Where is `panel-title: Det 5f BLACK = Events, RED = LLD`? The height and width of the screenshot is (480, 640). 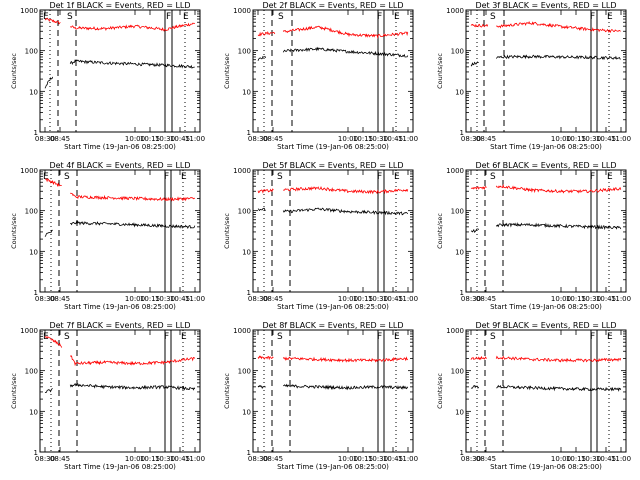
panel-title: Det 5f BLACK = Events, RED = LLD is located at coordinates (332, 165).